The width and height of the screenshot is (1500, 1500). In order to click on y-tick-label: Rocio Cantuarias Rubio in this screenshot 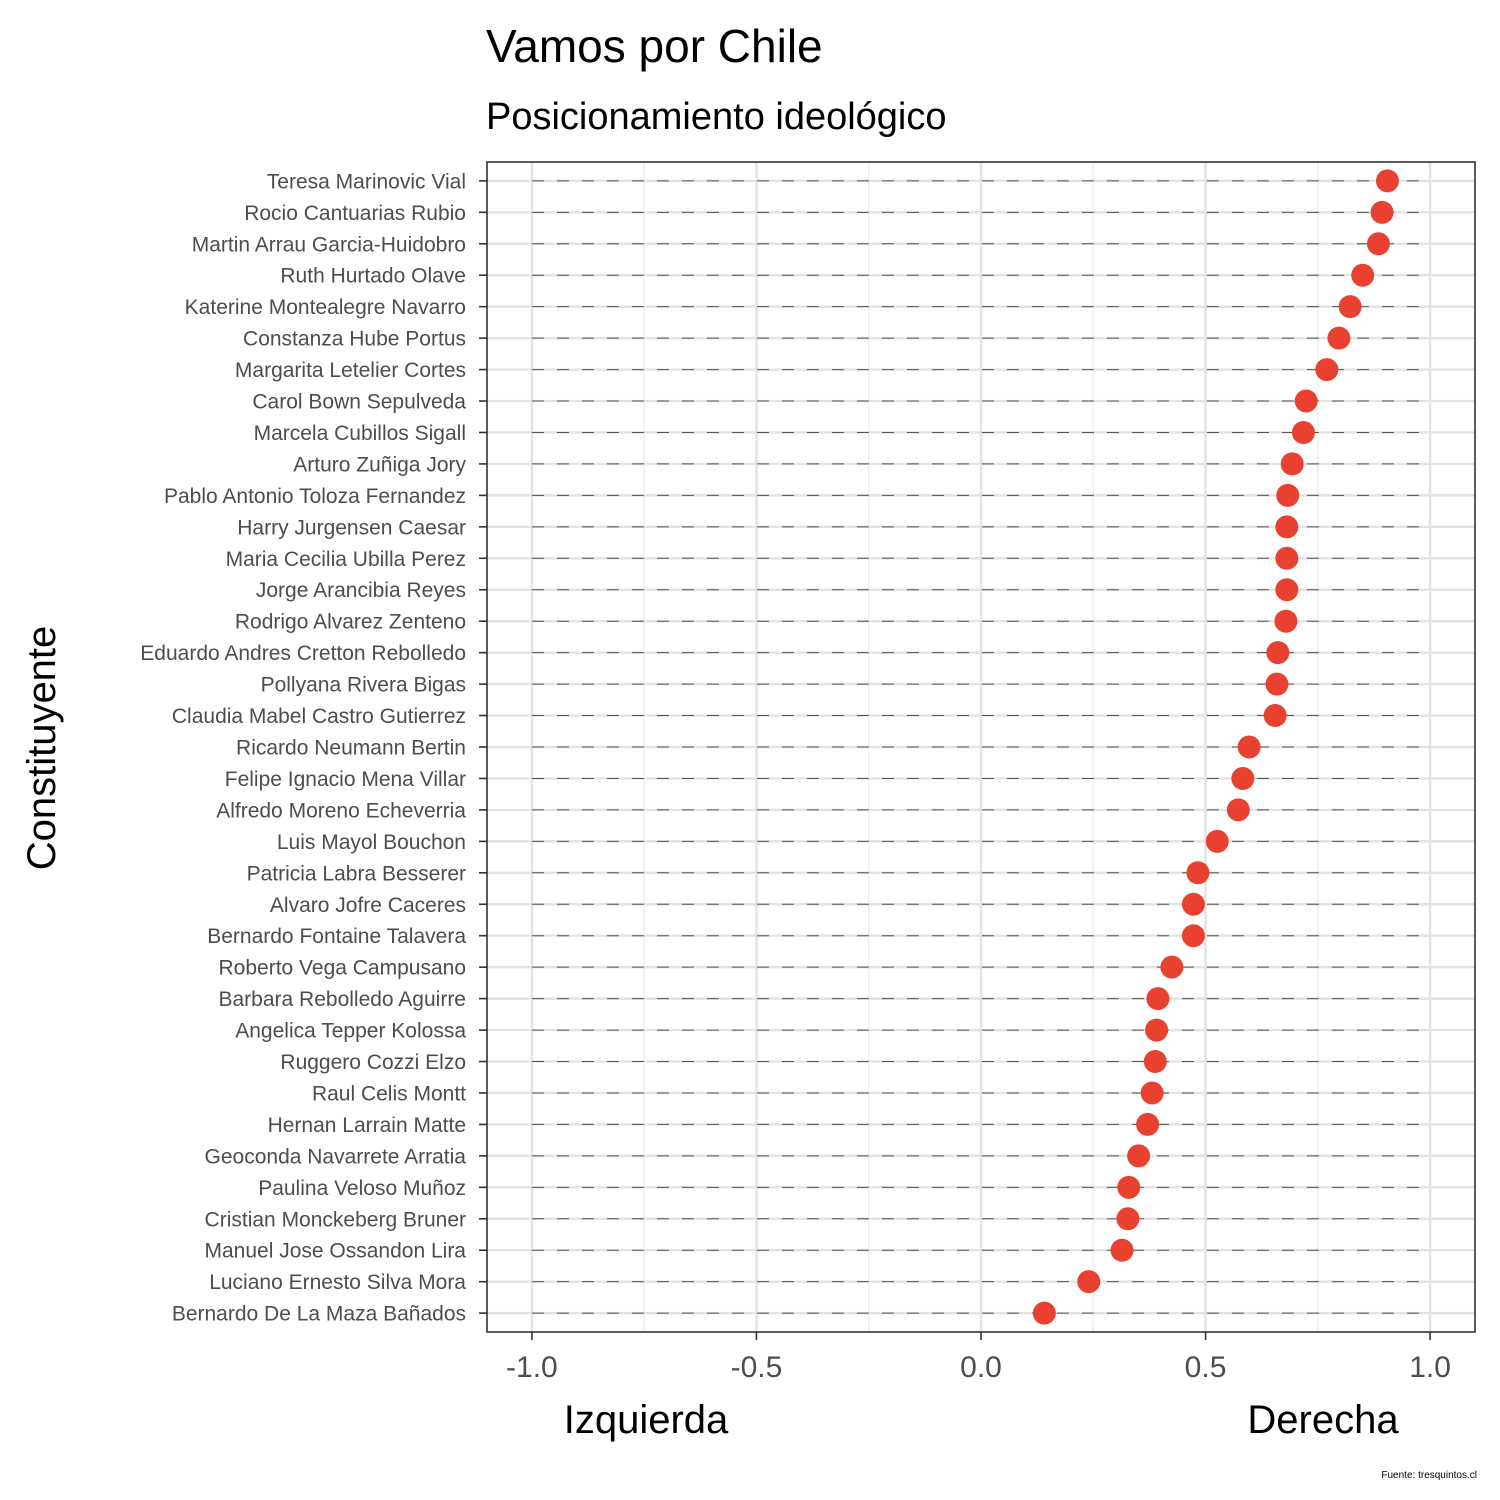, I will do `click(355, 213)`.